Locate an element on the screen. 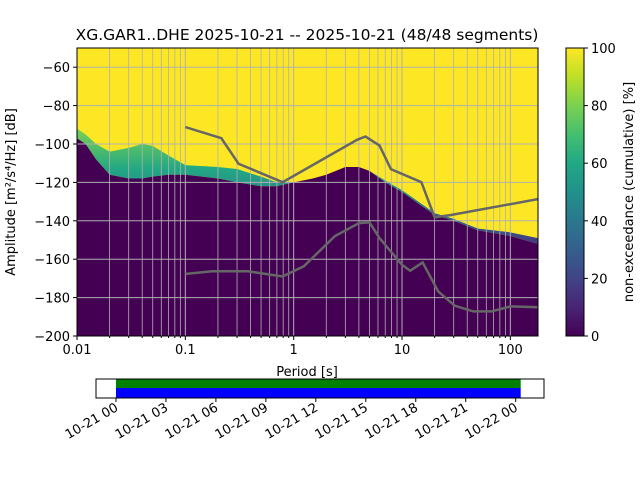 The image size is (640, 480). colorbar-tick-label: 60 is located at coordinates (599, 164).